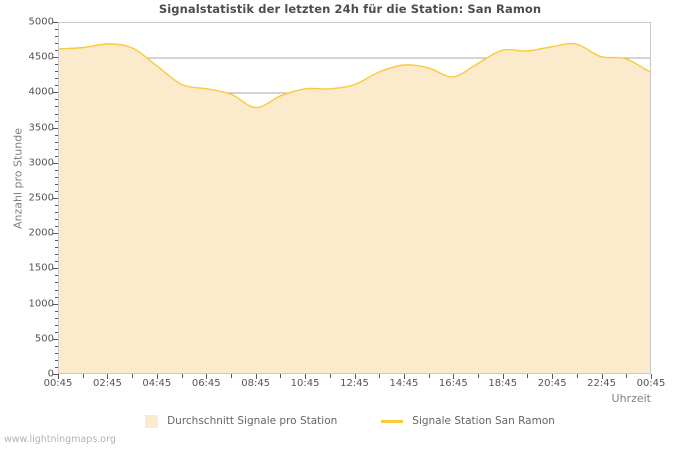 The height and width of the screenshot is (450, 700). Describe the element at coordinates (44, 339) in the screenshot. I see `y-axis-tick-label: 500` at that location.